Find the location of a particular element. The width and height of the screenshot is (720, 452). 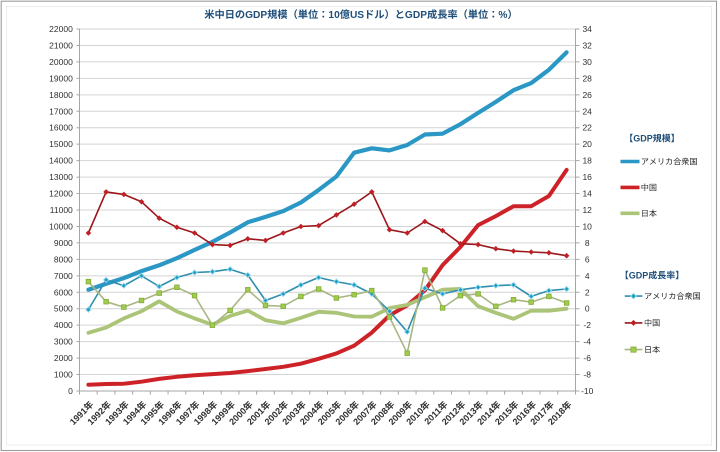

svg-text: 18 is located at coordinates (587, 161).